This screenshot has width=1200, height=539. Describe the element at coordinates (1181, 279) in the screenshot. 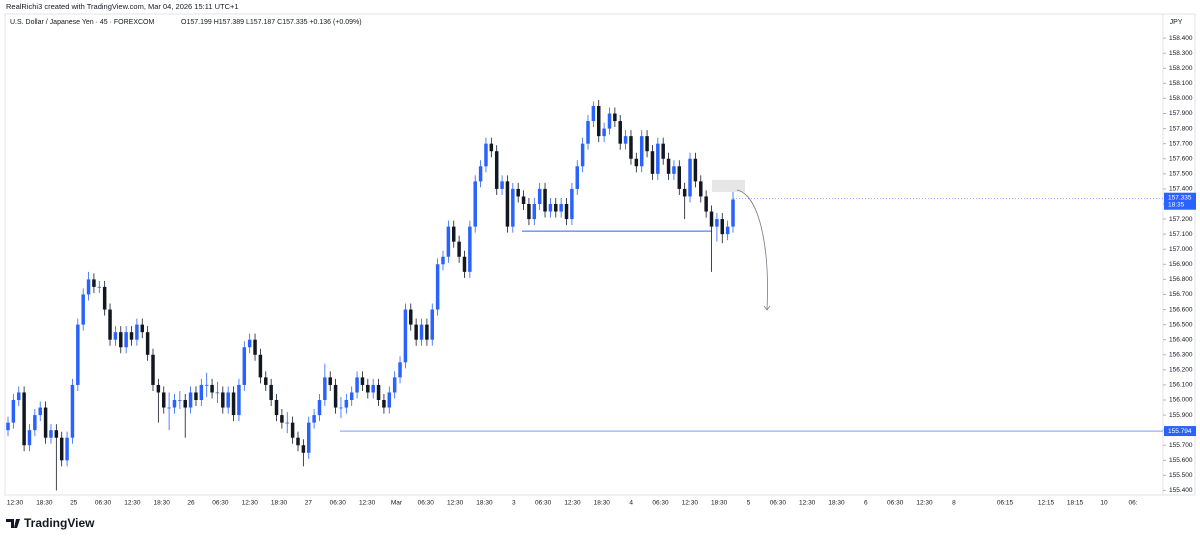

I see `y-tick-label: 156.800` at that location.